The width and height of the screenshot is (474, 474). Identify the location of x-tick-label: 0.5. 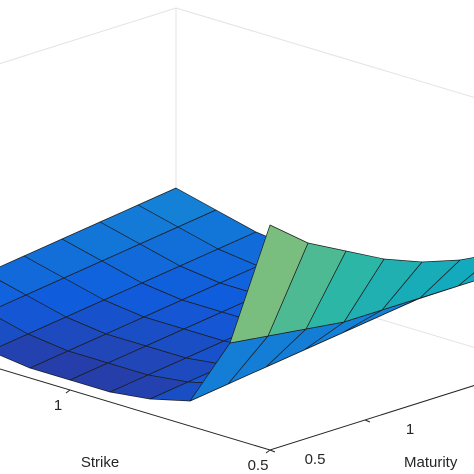
(258, 465).